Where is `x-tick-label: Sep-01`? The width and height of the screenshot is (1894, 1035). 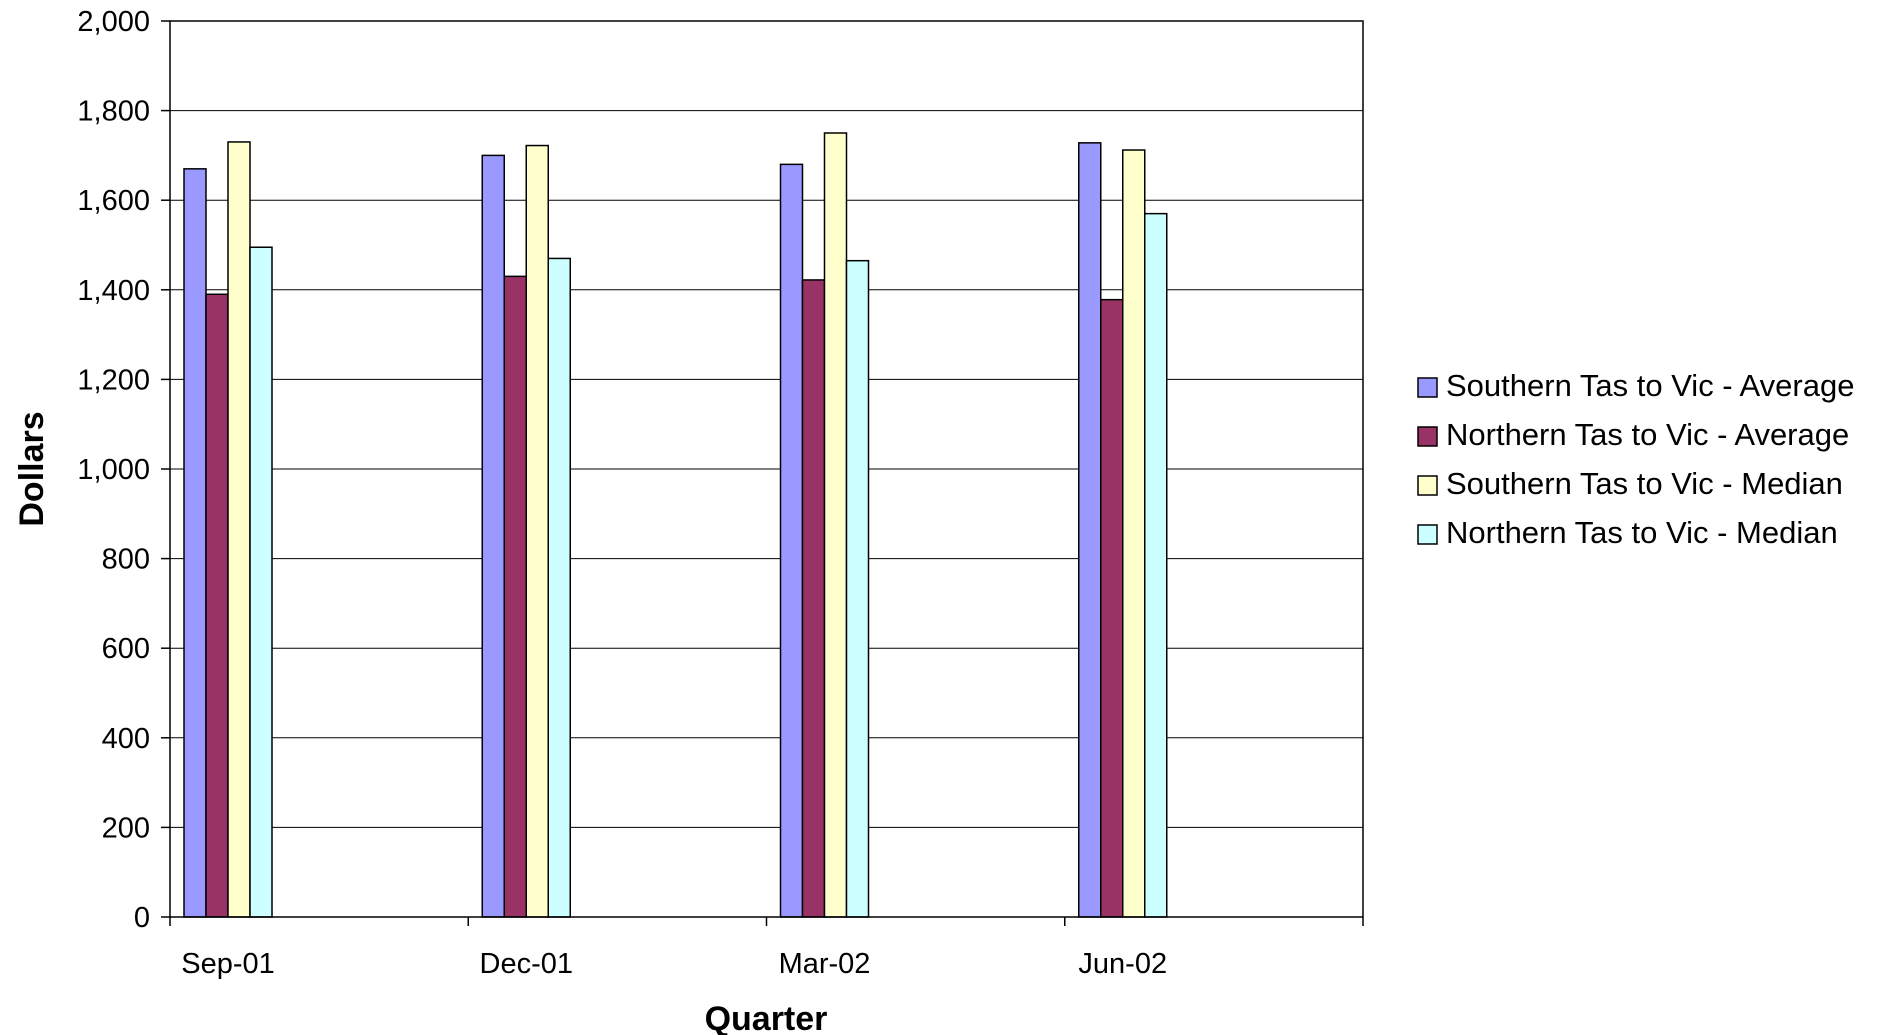 x-tick-label: Sep-01 is located at coordinates (228, 964).